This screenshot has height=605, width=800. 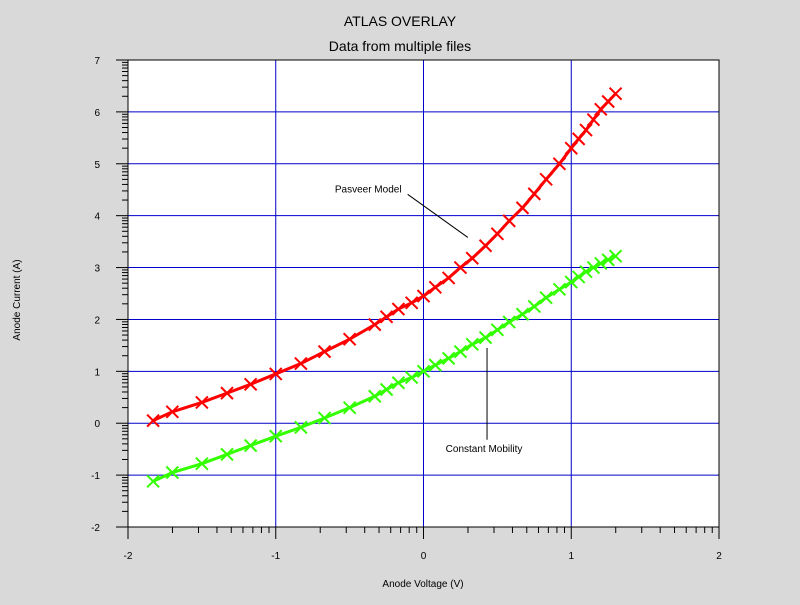 I want to click on y-tick-label: 2, so click(x=97, y=320).